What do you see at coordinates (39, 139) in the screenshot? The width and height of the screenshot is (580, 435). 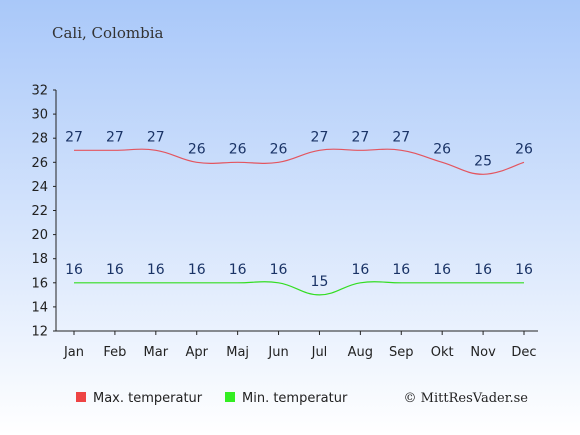 I see `y-tick-label: 28` at bounding box center [39, 139].